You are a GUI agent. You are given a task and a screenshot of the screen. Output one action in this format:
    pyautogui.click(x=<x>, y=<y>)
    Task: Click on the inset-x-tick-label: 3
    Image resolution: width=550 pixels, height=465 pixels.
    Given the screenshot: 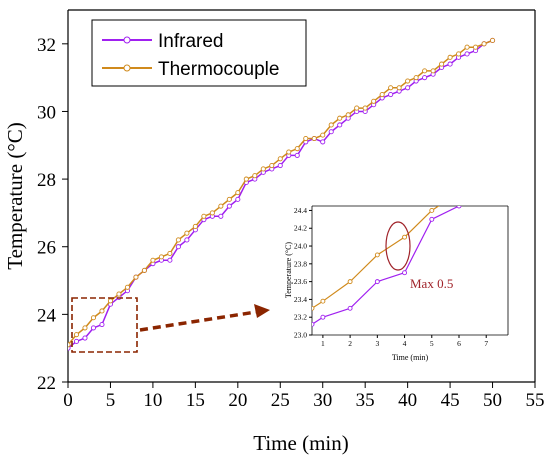 What is the action you would take?
    pyautogui.click(x=377, y=343)
    